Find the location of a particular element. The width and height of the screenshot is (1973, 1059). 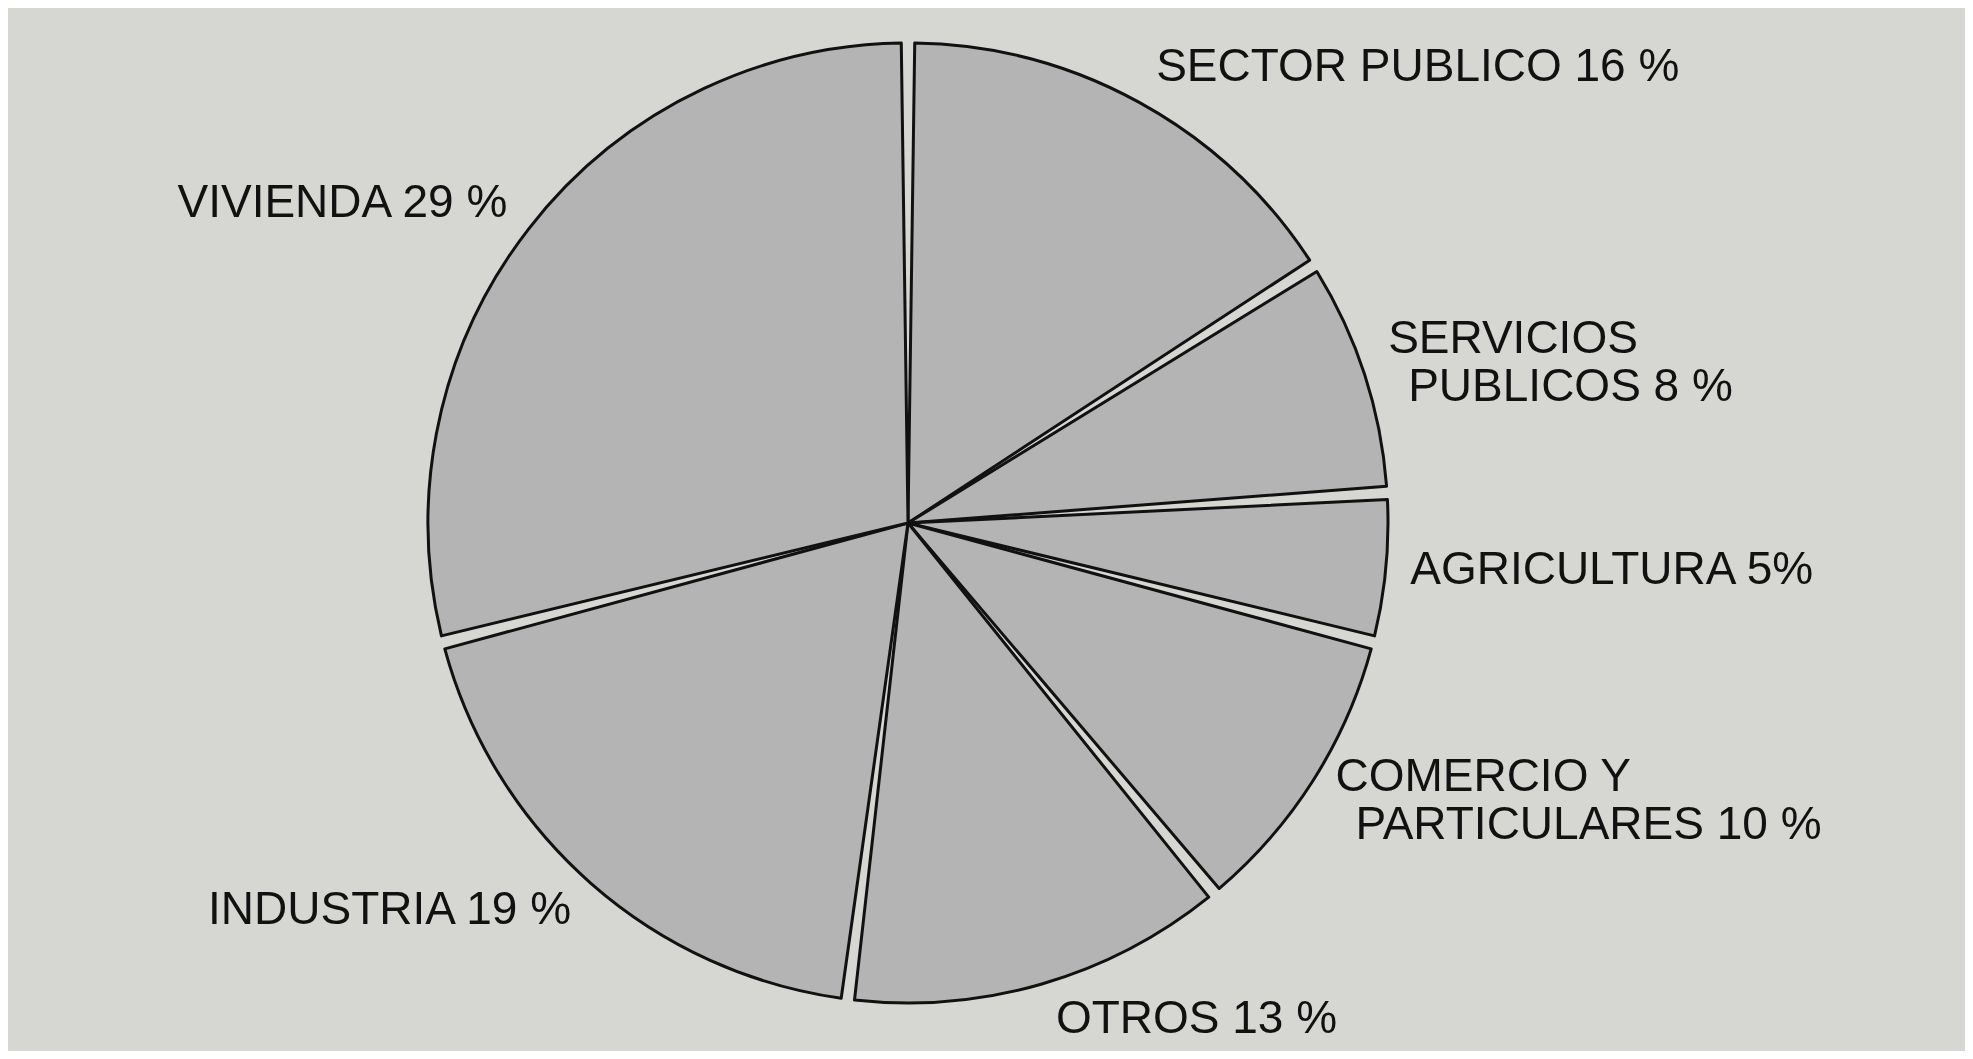

slice-label: SECTOR PUBLICO 16 % is located at coordinates (1418, 64).